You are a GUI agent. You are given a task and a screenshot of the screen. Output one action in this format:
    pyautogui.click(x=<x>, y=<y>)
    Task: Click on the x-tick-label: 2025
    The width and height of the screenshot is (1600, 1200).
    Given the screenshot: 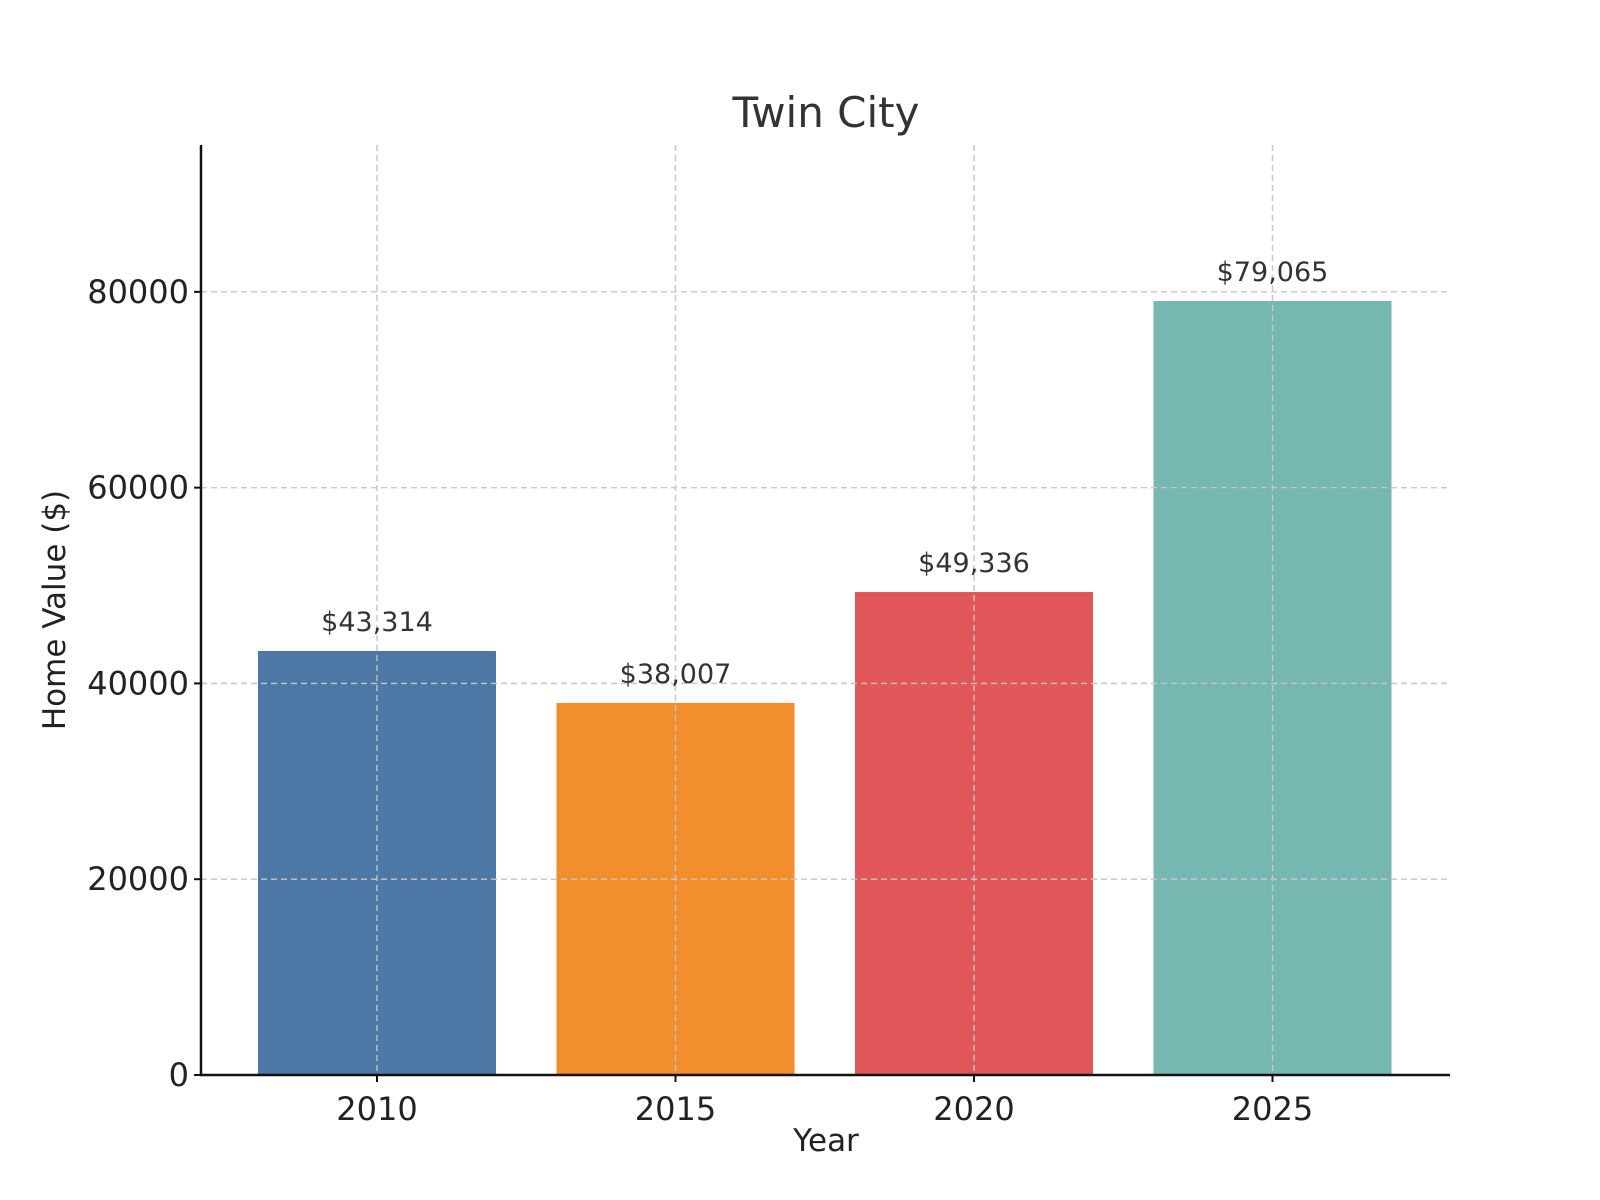 What is the action you would take?
    pyautogui.click(x=1272, y=1109)
    